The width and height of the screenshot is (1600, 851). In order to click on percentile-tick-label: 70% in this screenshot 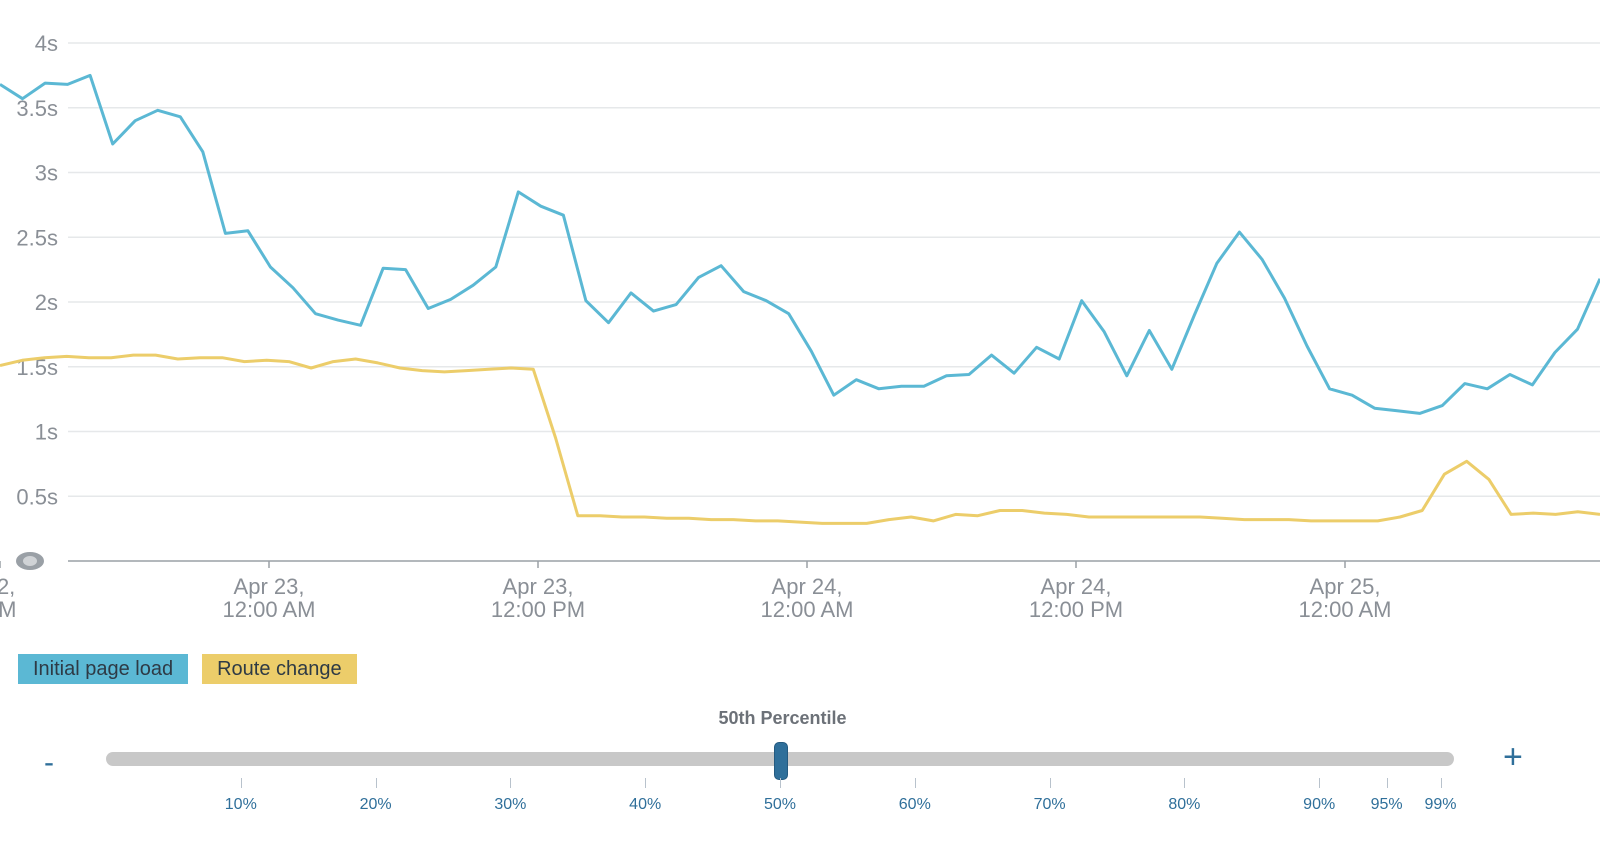, I will do `click(1049, 804)`.